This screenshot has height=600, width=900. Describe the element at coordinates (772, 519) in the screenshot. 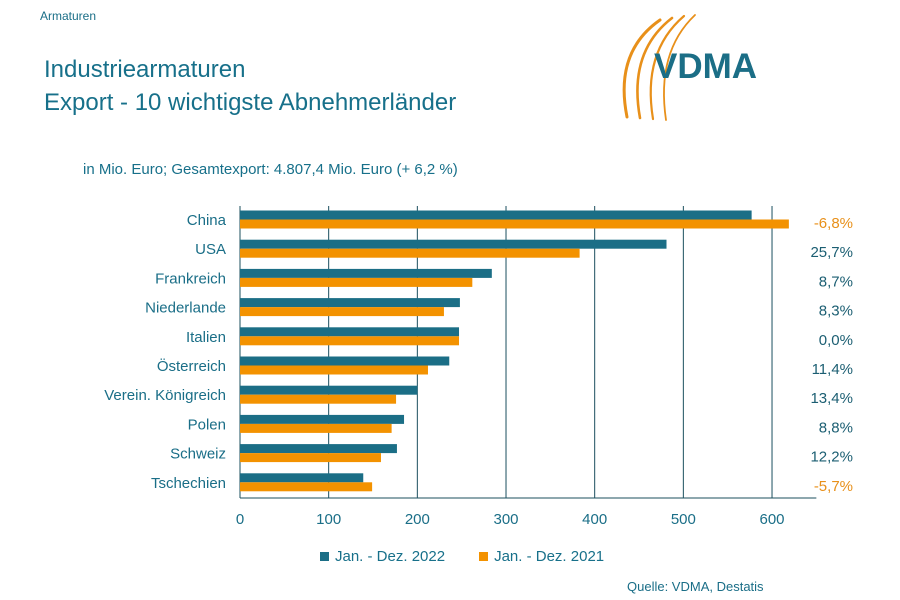

I see `x-tick-label: 600` at that location.